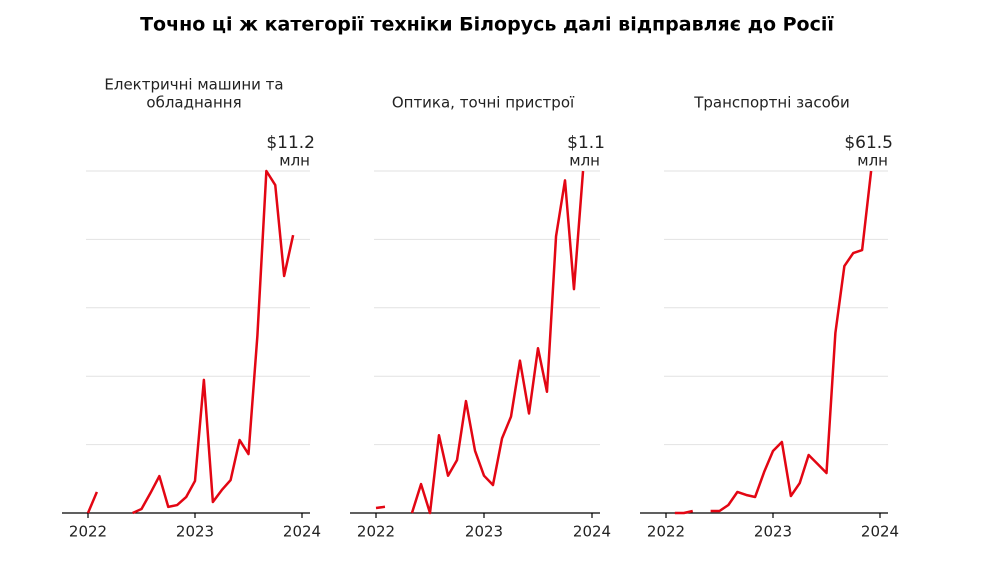 This screenshot has height=568, width=983. What do you see at coordinates (193, 103) in the screenshot?
I see `panel-title: обладнання` at bounding box center [193, 103].